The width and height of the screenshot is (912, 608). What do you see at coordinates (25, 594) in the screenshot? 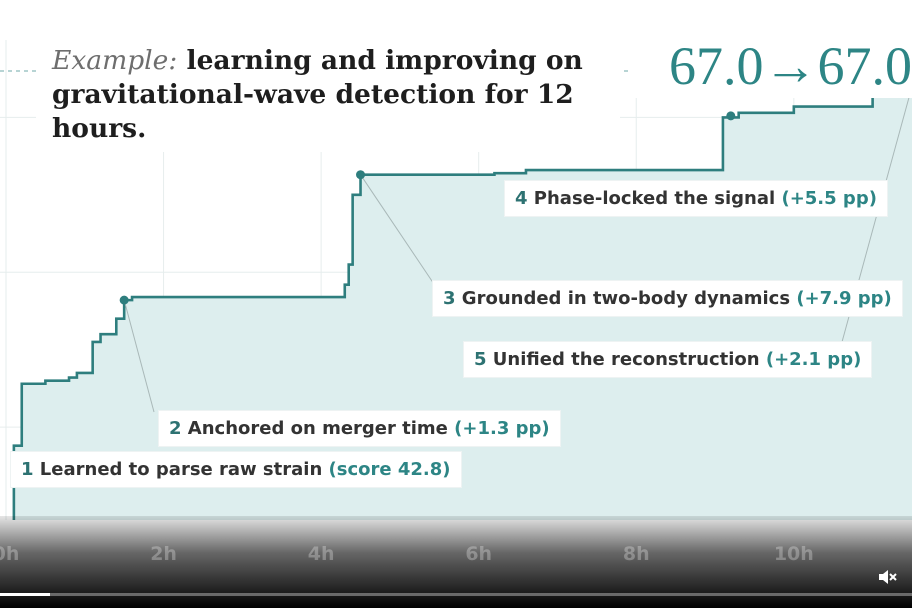
I see `video-progress-fill` at bounding box center [25, 594].